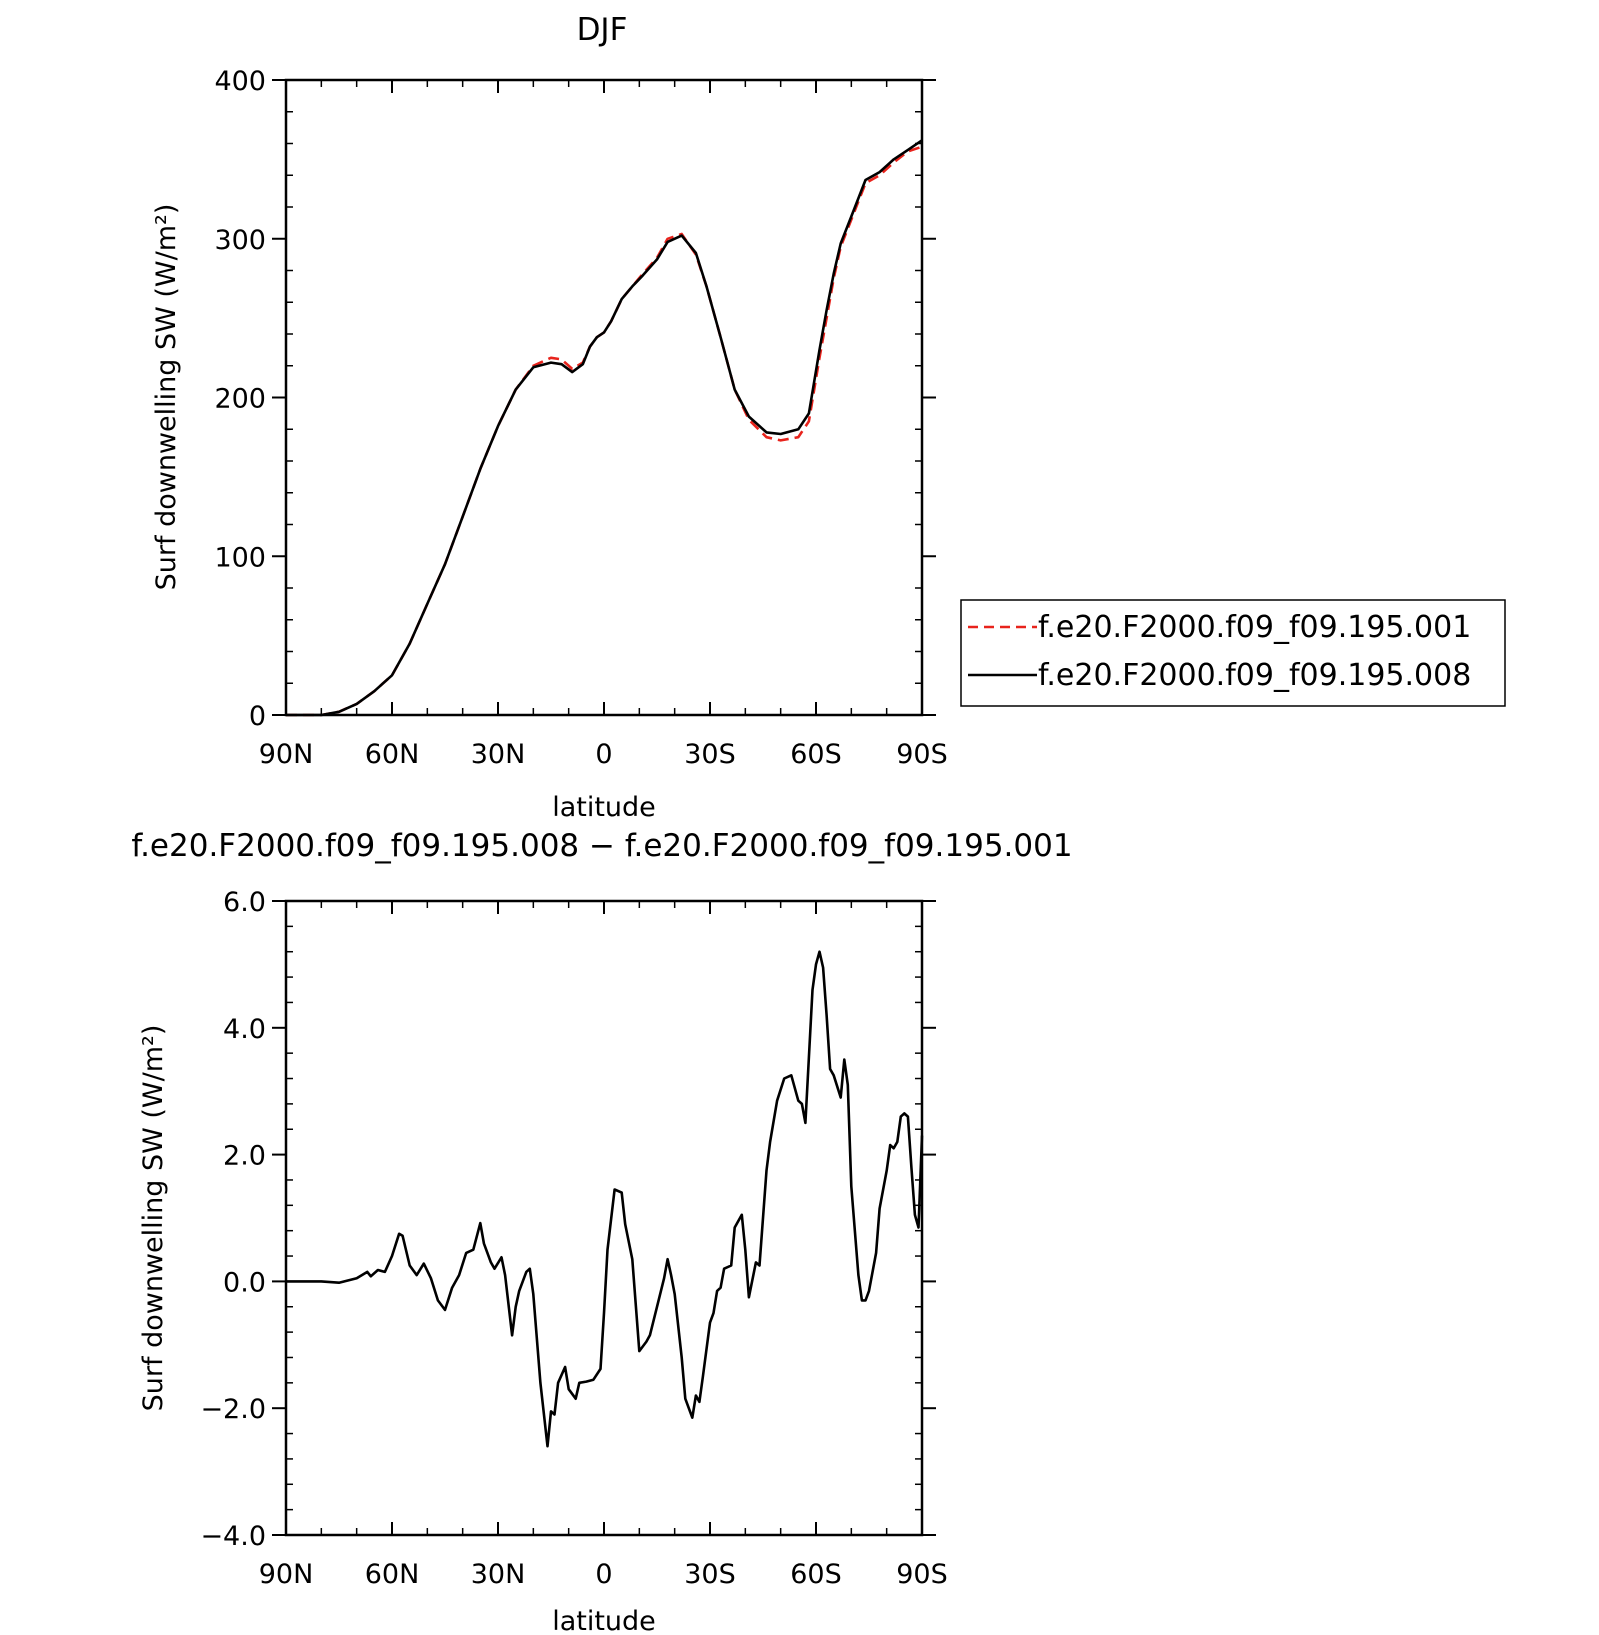 The height and width of the screenshot is (1635, 1599). What do you see at coordinates (244, 902) in the screenshot?
I see `bottom-ytick-label: 6.0` at bounding box center [244, 902].